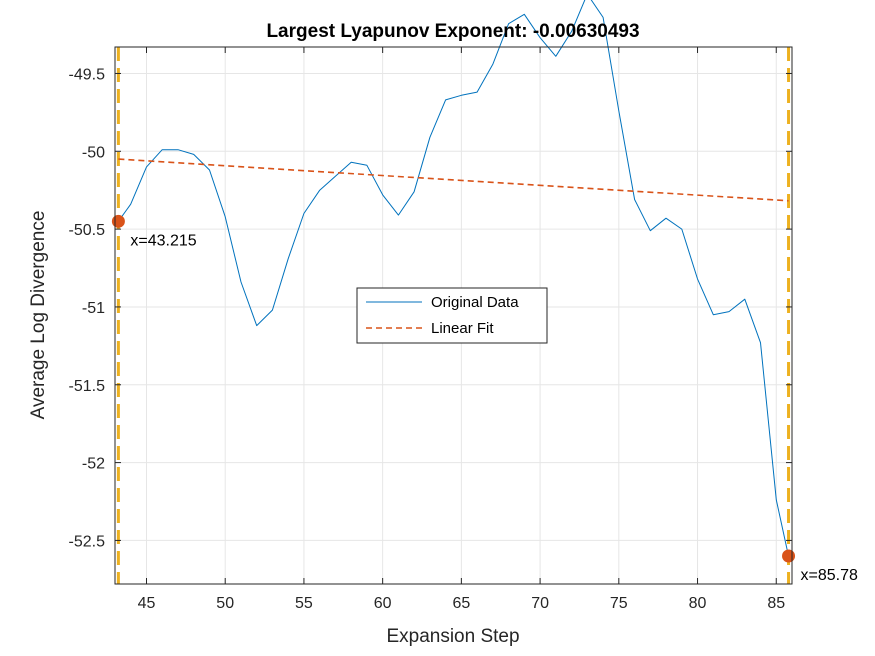  What do you see at coordinates (475, 302) in the screenshot?
I see `legend-label-original-data: Original Data` at bounding box center [475, 302].